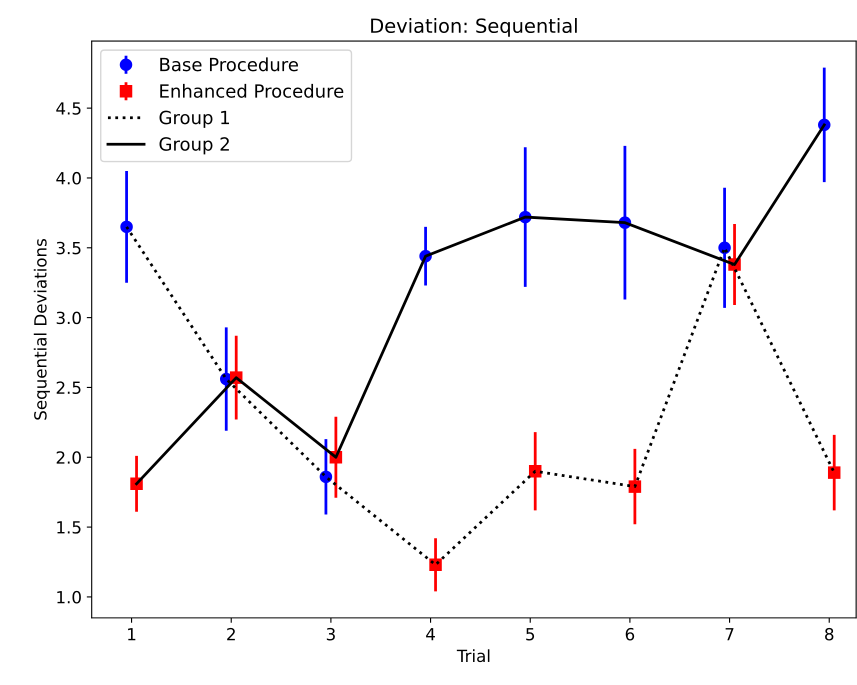 Image resolution: width=857 pixels, height=685 pixels. Describe the element at coordinates (229, 64) in the screenshot. I see `legend-label: Base Procedure` at that location.